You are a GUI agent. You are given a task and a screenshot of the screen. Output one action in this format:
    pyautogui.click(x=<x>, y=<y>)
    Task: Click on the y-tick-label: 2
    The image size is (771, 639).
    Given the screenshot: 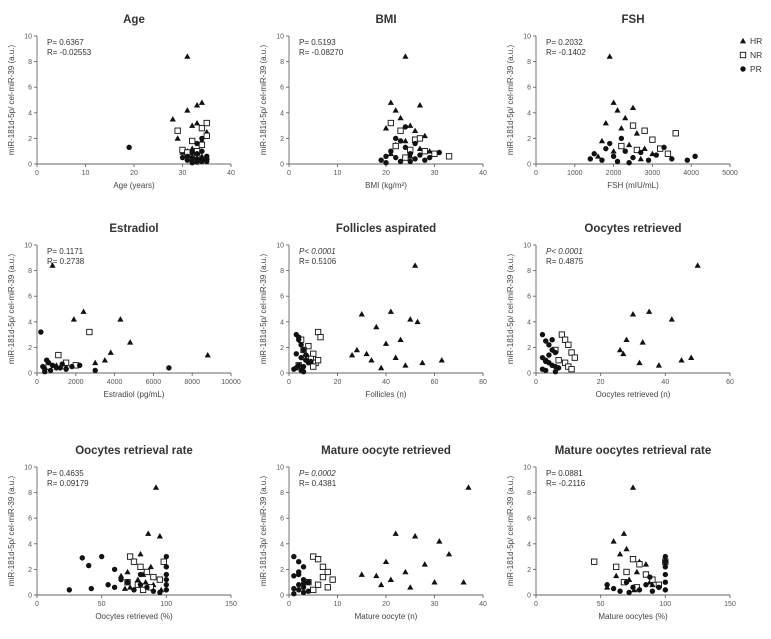 What is the action you would take?
    pyautogui.click(x=529, y=570)
    